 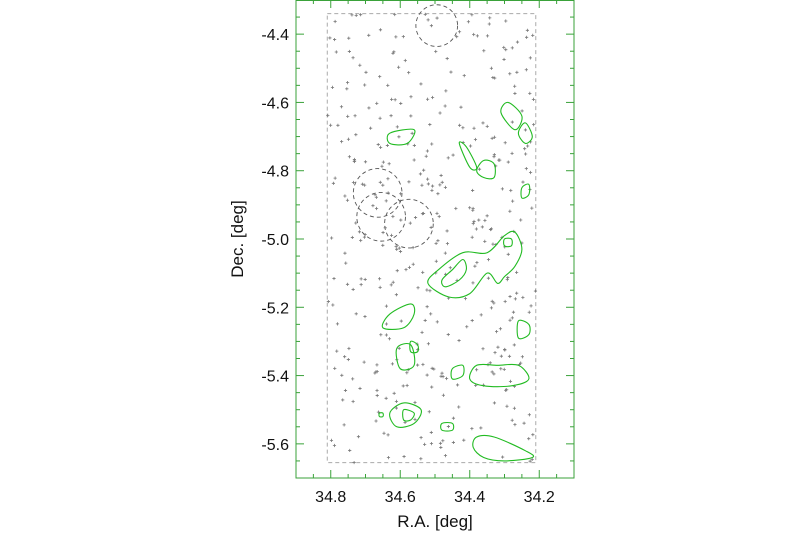 What do you see at coordinates (456, 281) in the screenshot?
I see `overdensity-contours` at bounding box center [456, 281].